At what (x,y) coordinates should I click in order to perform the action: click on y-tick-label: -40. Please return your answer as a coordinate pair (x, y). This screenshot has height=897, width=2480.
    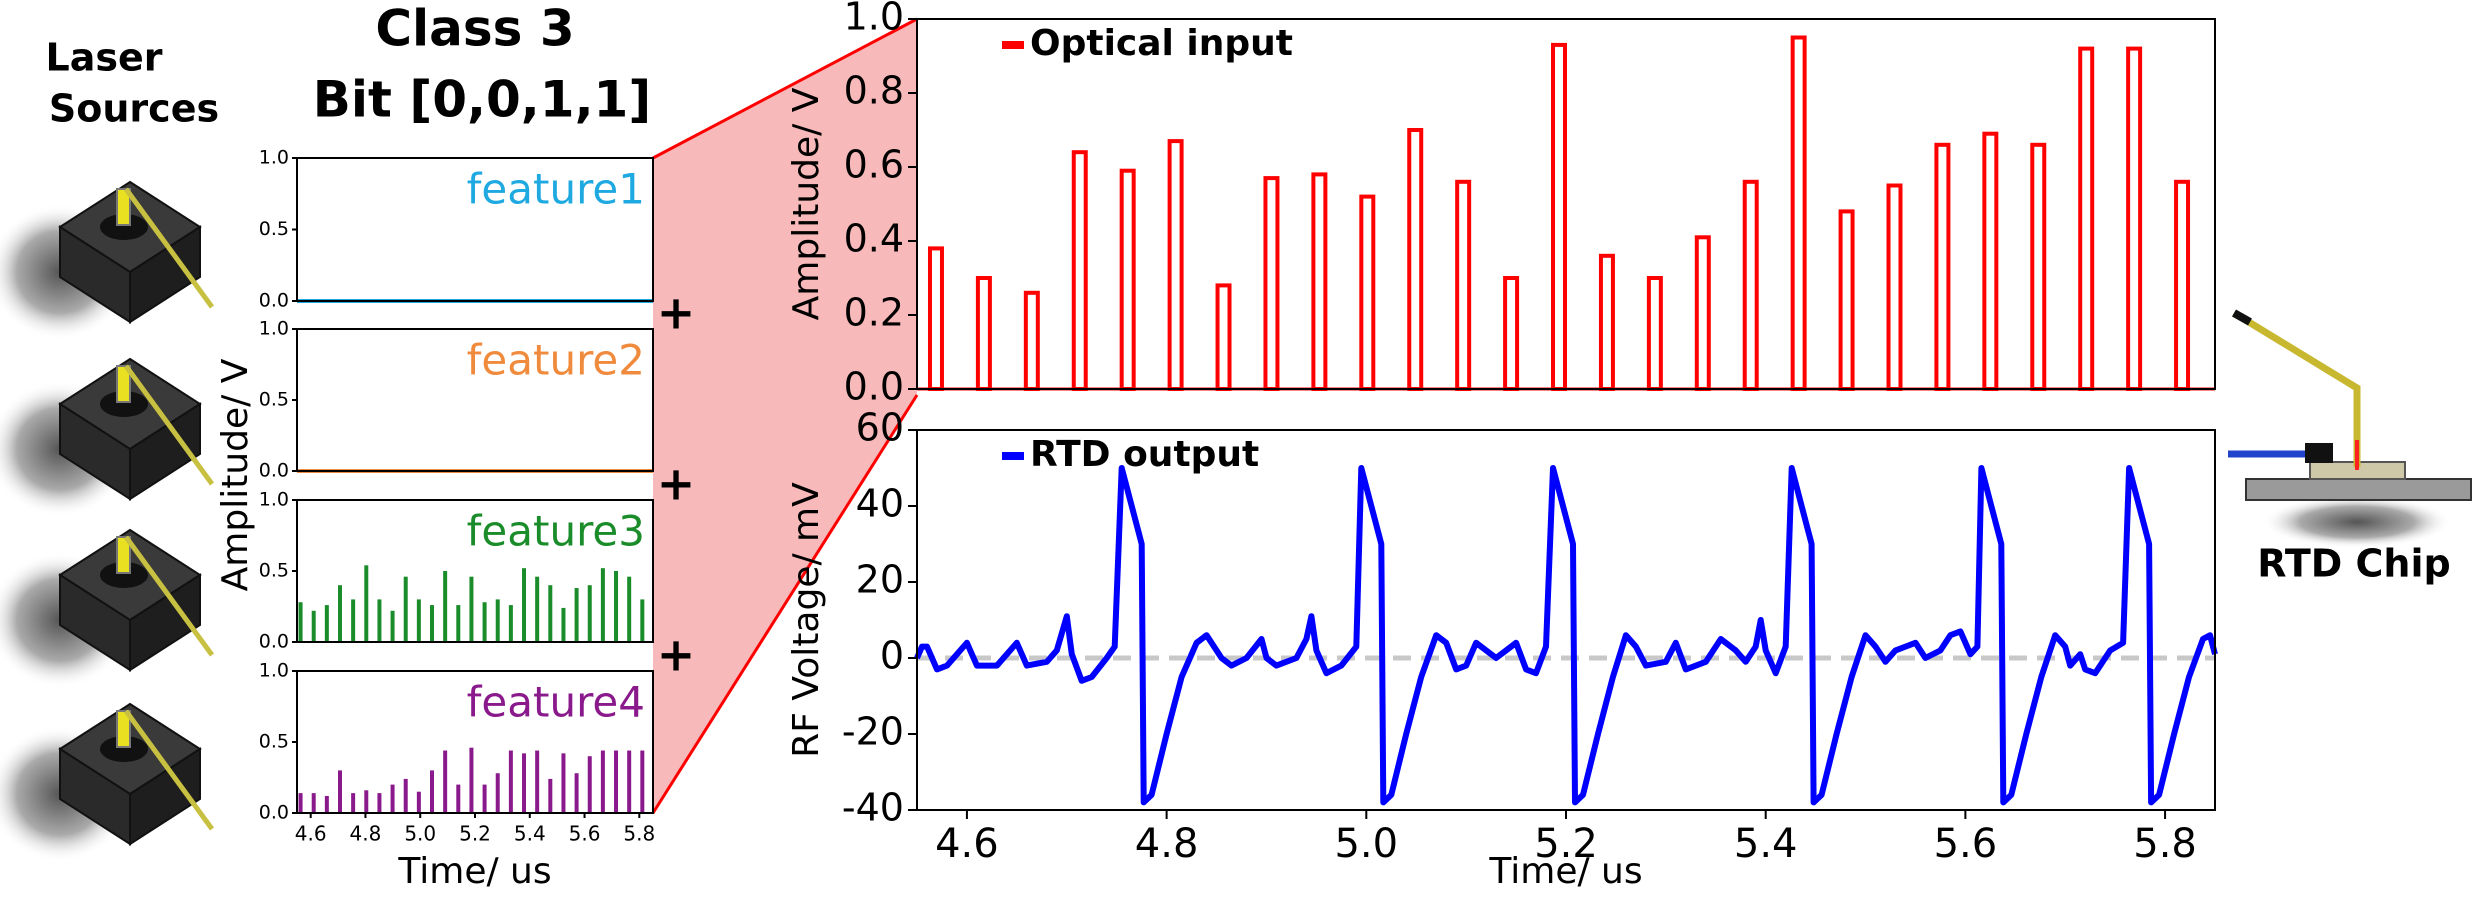
    Looking at the image, I should click on (873, 808).